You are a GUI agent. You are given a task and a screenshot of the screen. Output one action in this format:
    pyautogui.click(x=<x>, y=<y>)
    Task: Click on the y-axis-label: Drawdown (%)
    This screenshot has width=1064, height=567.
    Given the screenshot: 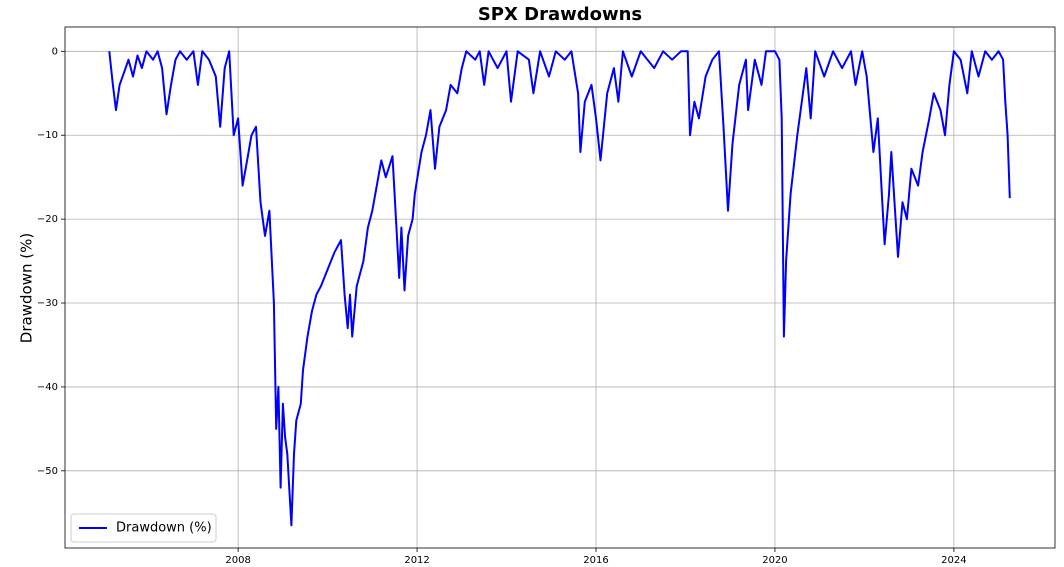 What is the action you would take?
    pyautogui.click(x=27, y=288)
    